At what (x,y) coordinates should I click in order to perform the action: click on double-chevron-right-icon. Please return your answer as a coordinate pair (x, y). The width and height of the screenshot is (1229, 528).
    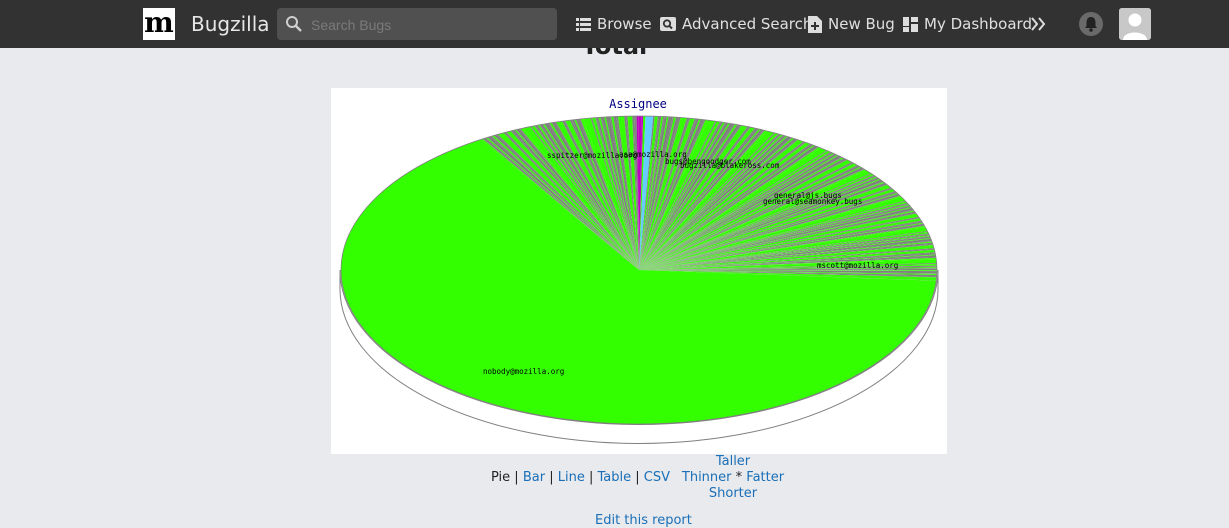
    Looking at the image, I should click on (1038, 24).